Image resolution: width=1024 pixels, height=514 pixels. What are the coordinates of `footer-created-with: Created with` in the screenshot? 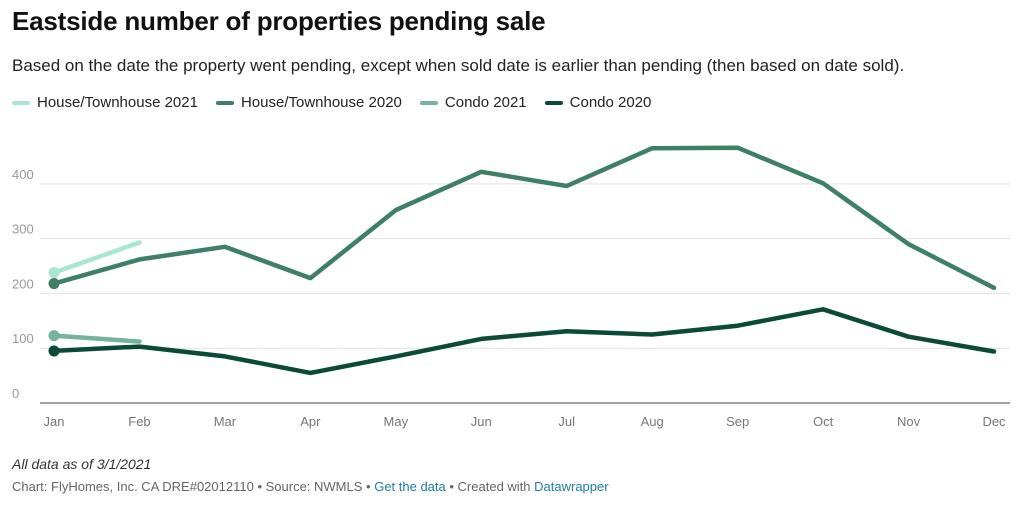 It's located at (496, 486).